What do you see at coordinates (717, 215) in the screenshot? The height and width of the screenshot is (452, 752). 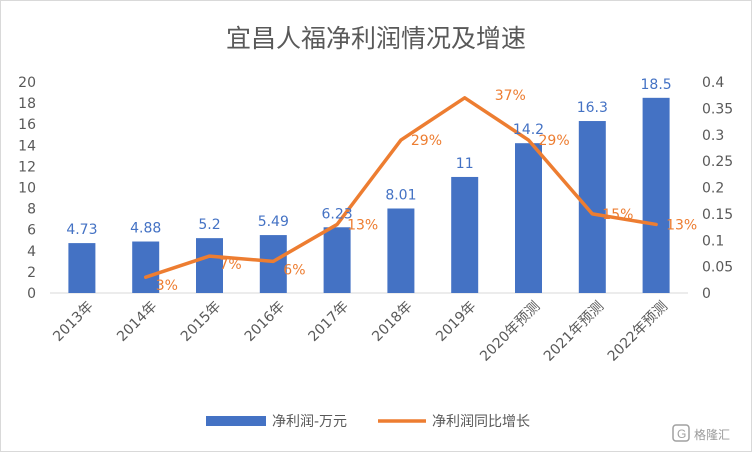 I see `y-right-tick-label: 0.15` at bounding box center [717, 215].